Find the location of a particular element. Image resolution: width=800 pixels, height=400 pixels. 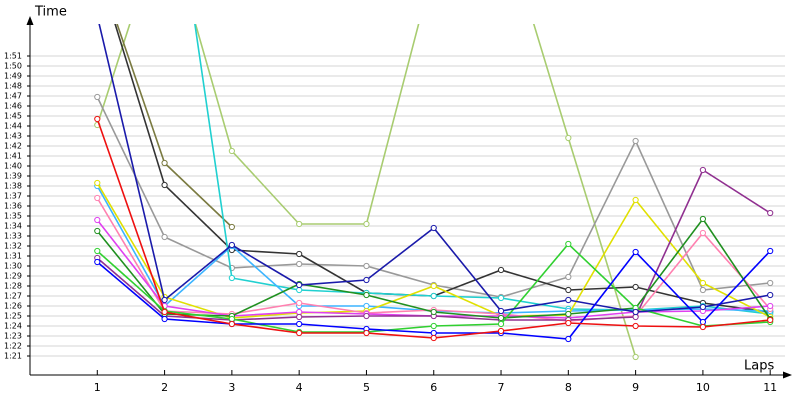

y-tick-label: 1:42 is located at coordinates (13, 146).